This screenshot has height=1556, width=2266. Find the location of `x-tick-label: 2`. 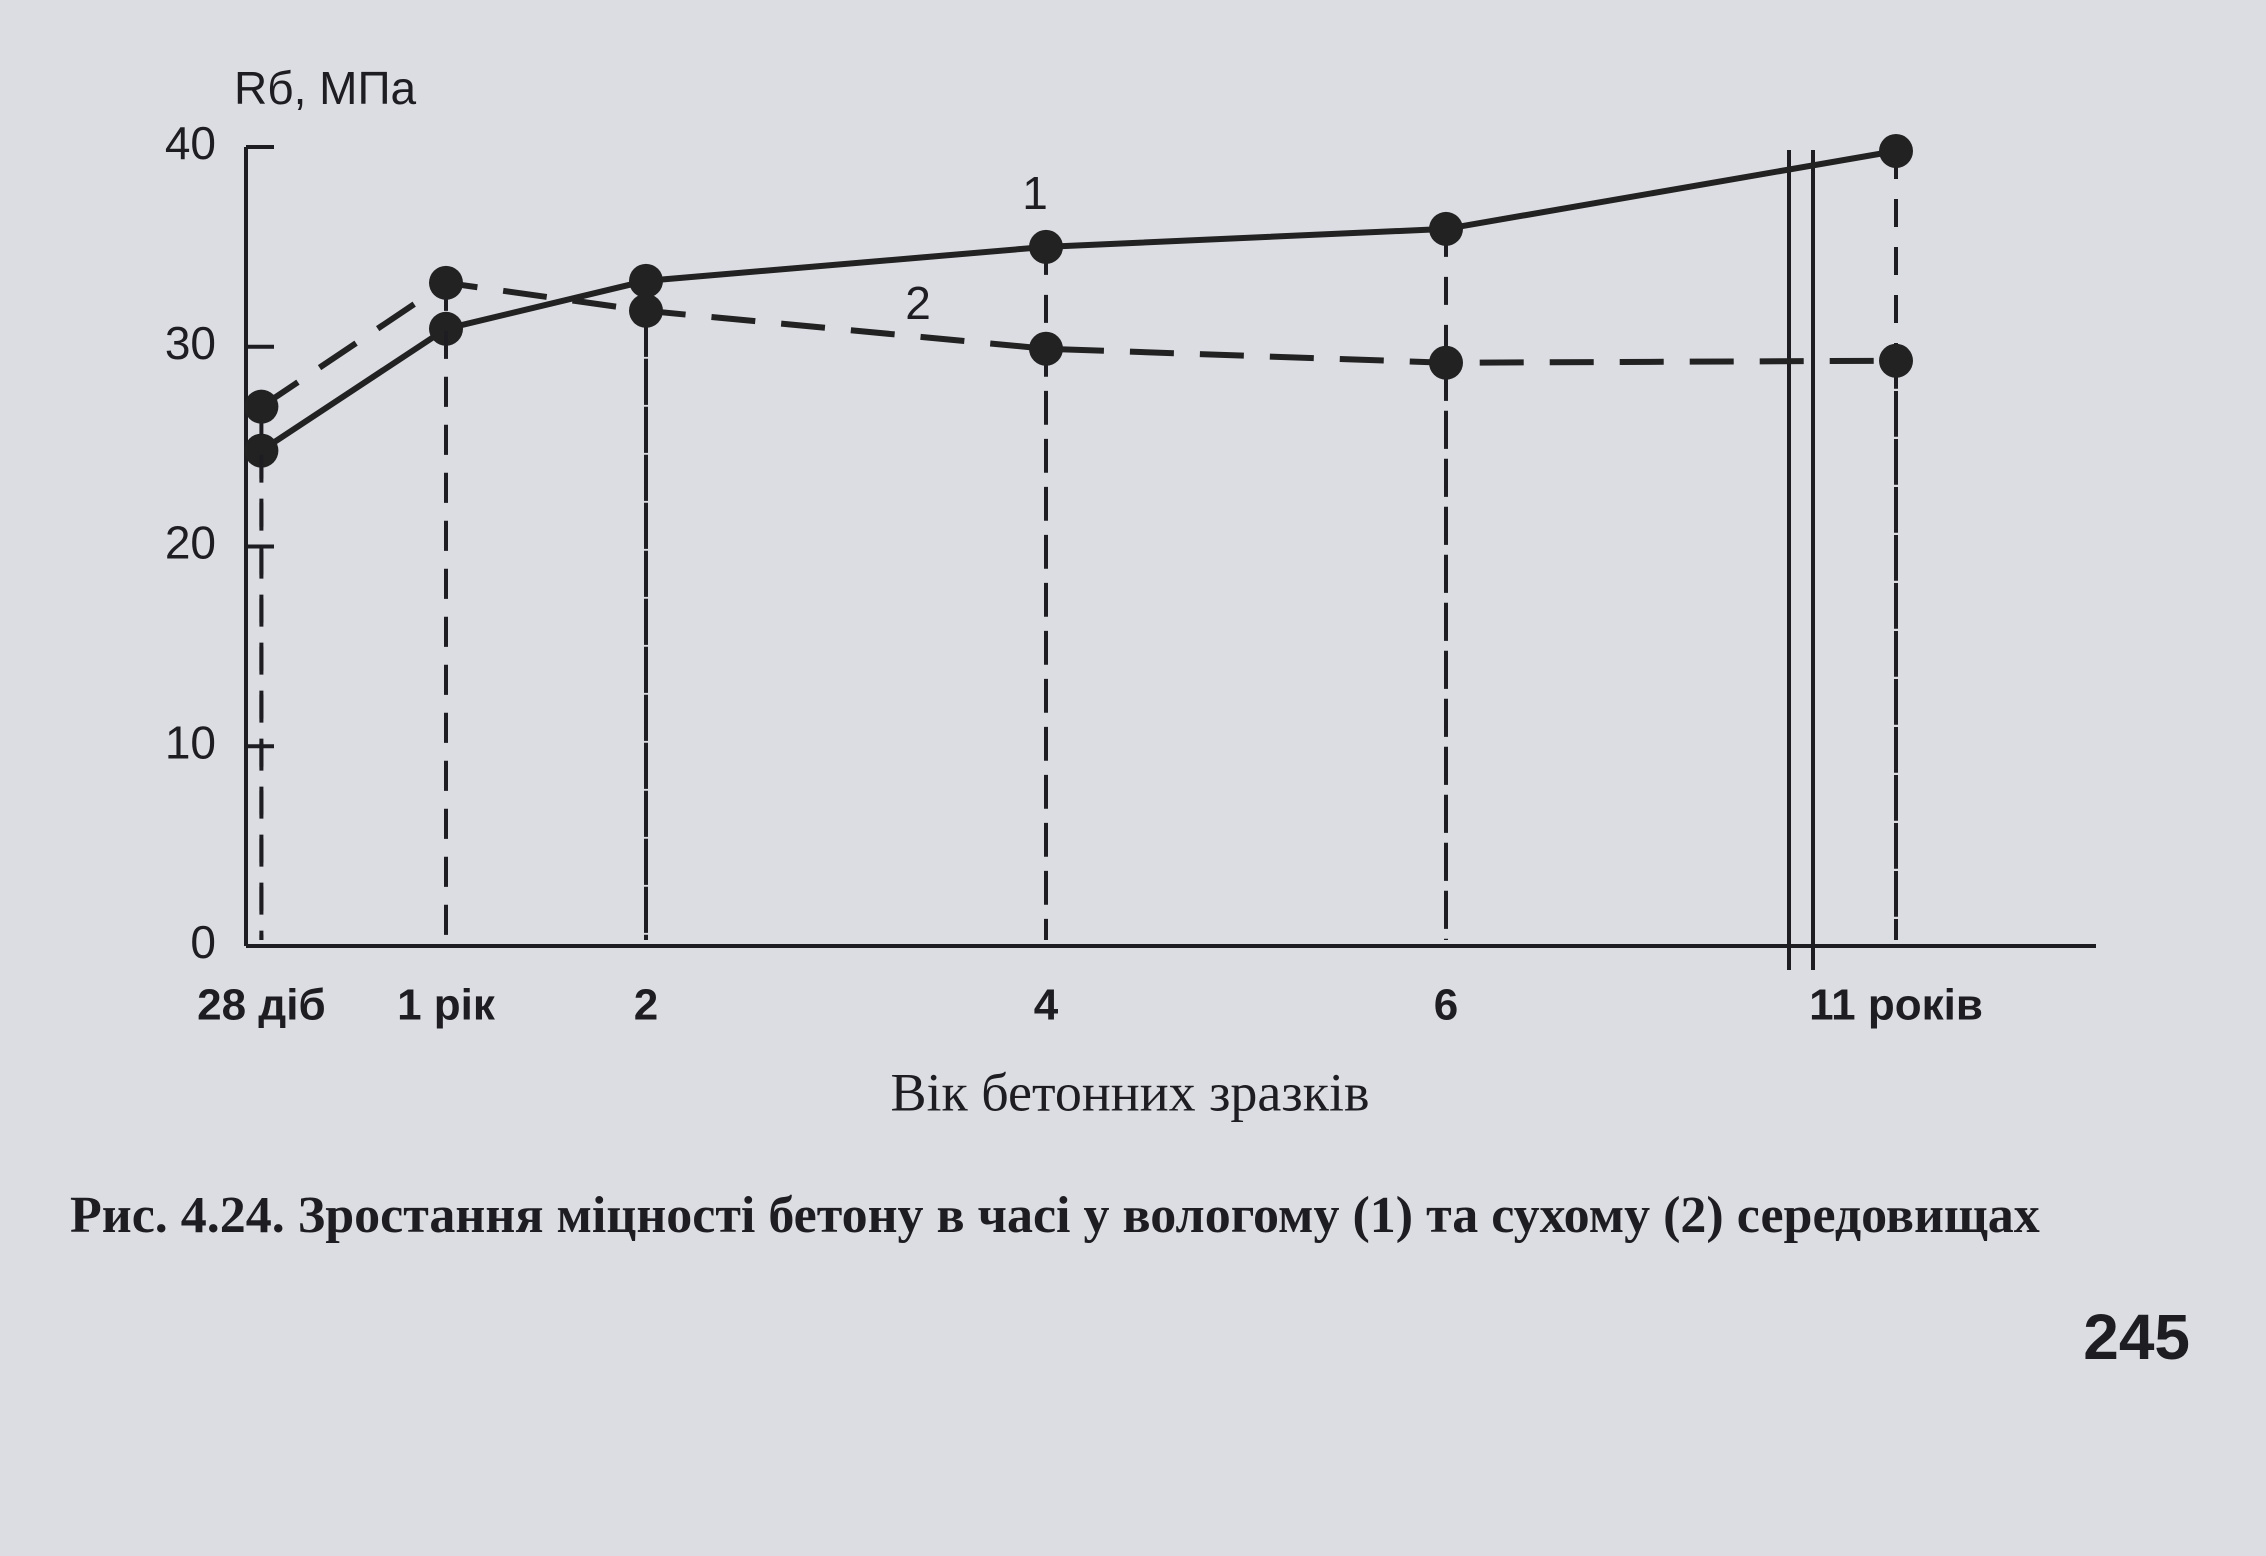

x-tick-label: 2 is located at coordinates (646, 1005).